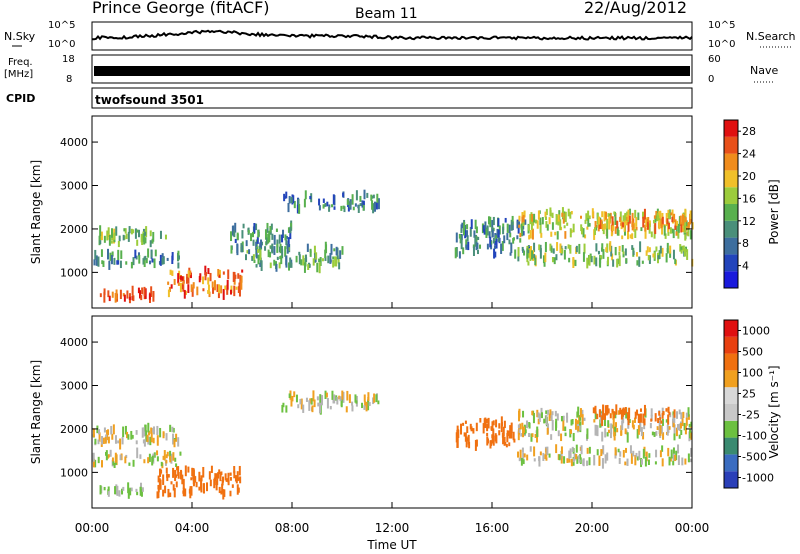 This screenshot has width=800, height=554. I want to click on y-tick-label: 3000, so click(74, 186).